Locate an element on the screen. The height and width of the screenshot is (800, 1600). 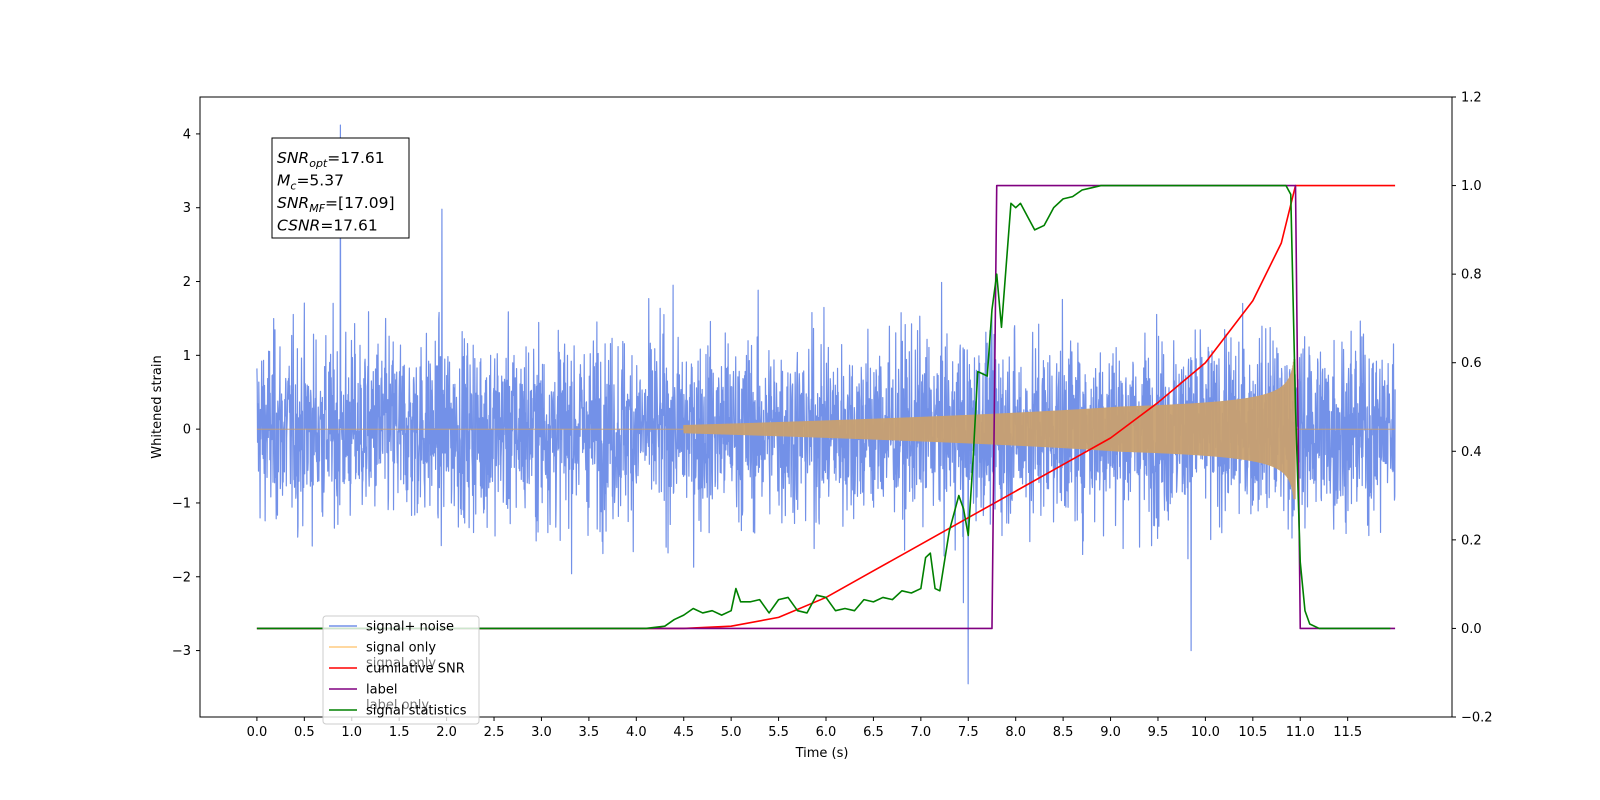
signal-only-line is located at coordinates (826, 429).